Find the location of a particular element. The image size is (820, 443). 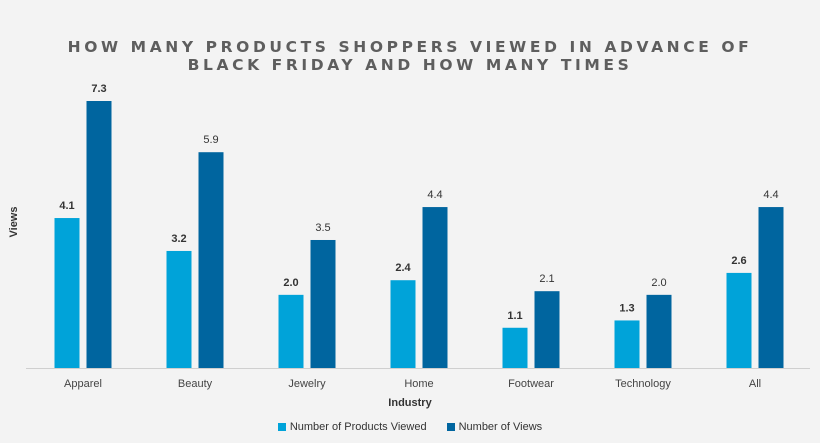

data-label-number-of-products-viewed-home: 2.4 is located at coordinates (403, 268).